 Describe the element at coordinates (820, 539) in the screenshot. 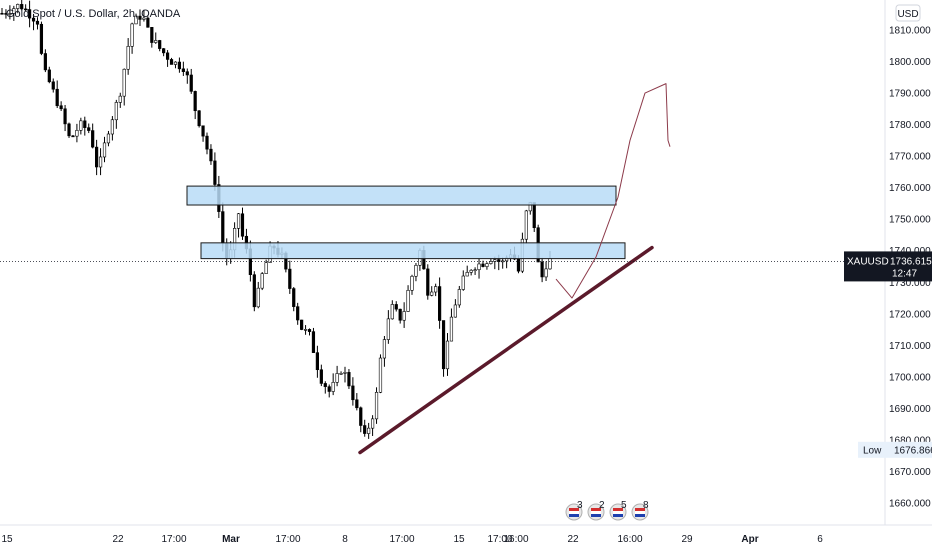

I see `x-tick-label: 6` at that location.